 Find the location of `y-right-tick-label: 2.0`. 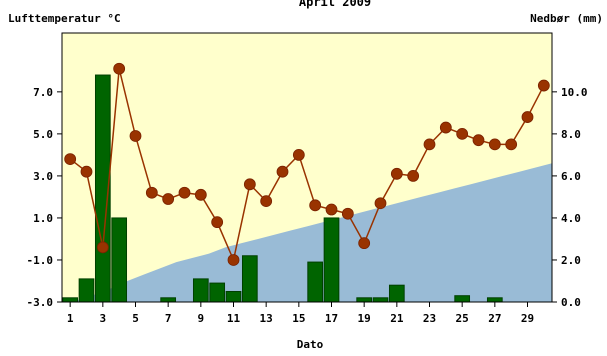

y-right-tick-label: 2.0 is located at coordinates (571, 260).